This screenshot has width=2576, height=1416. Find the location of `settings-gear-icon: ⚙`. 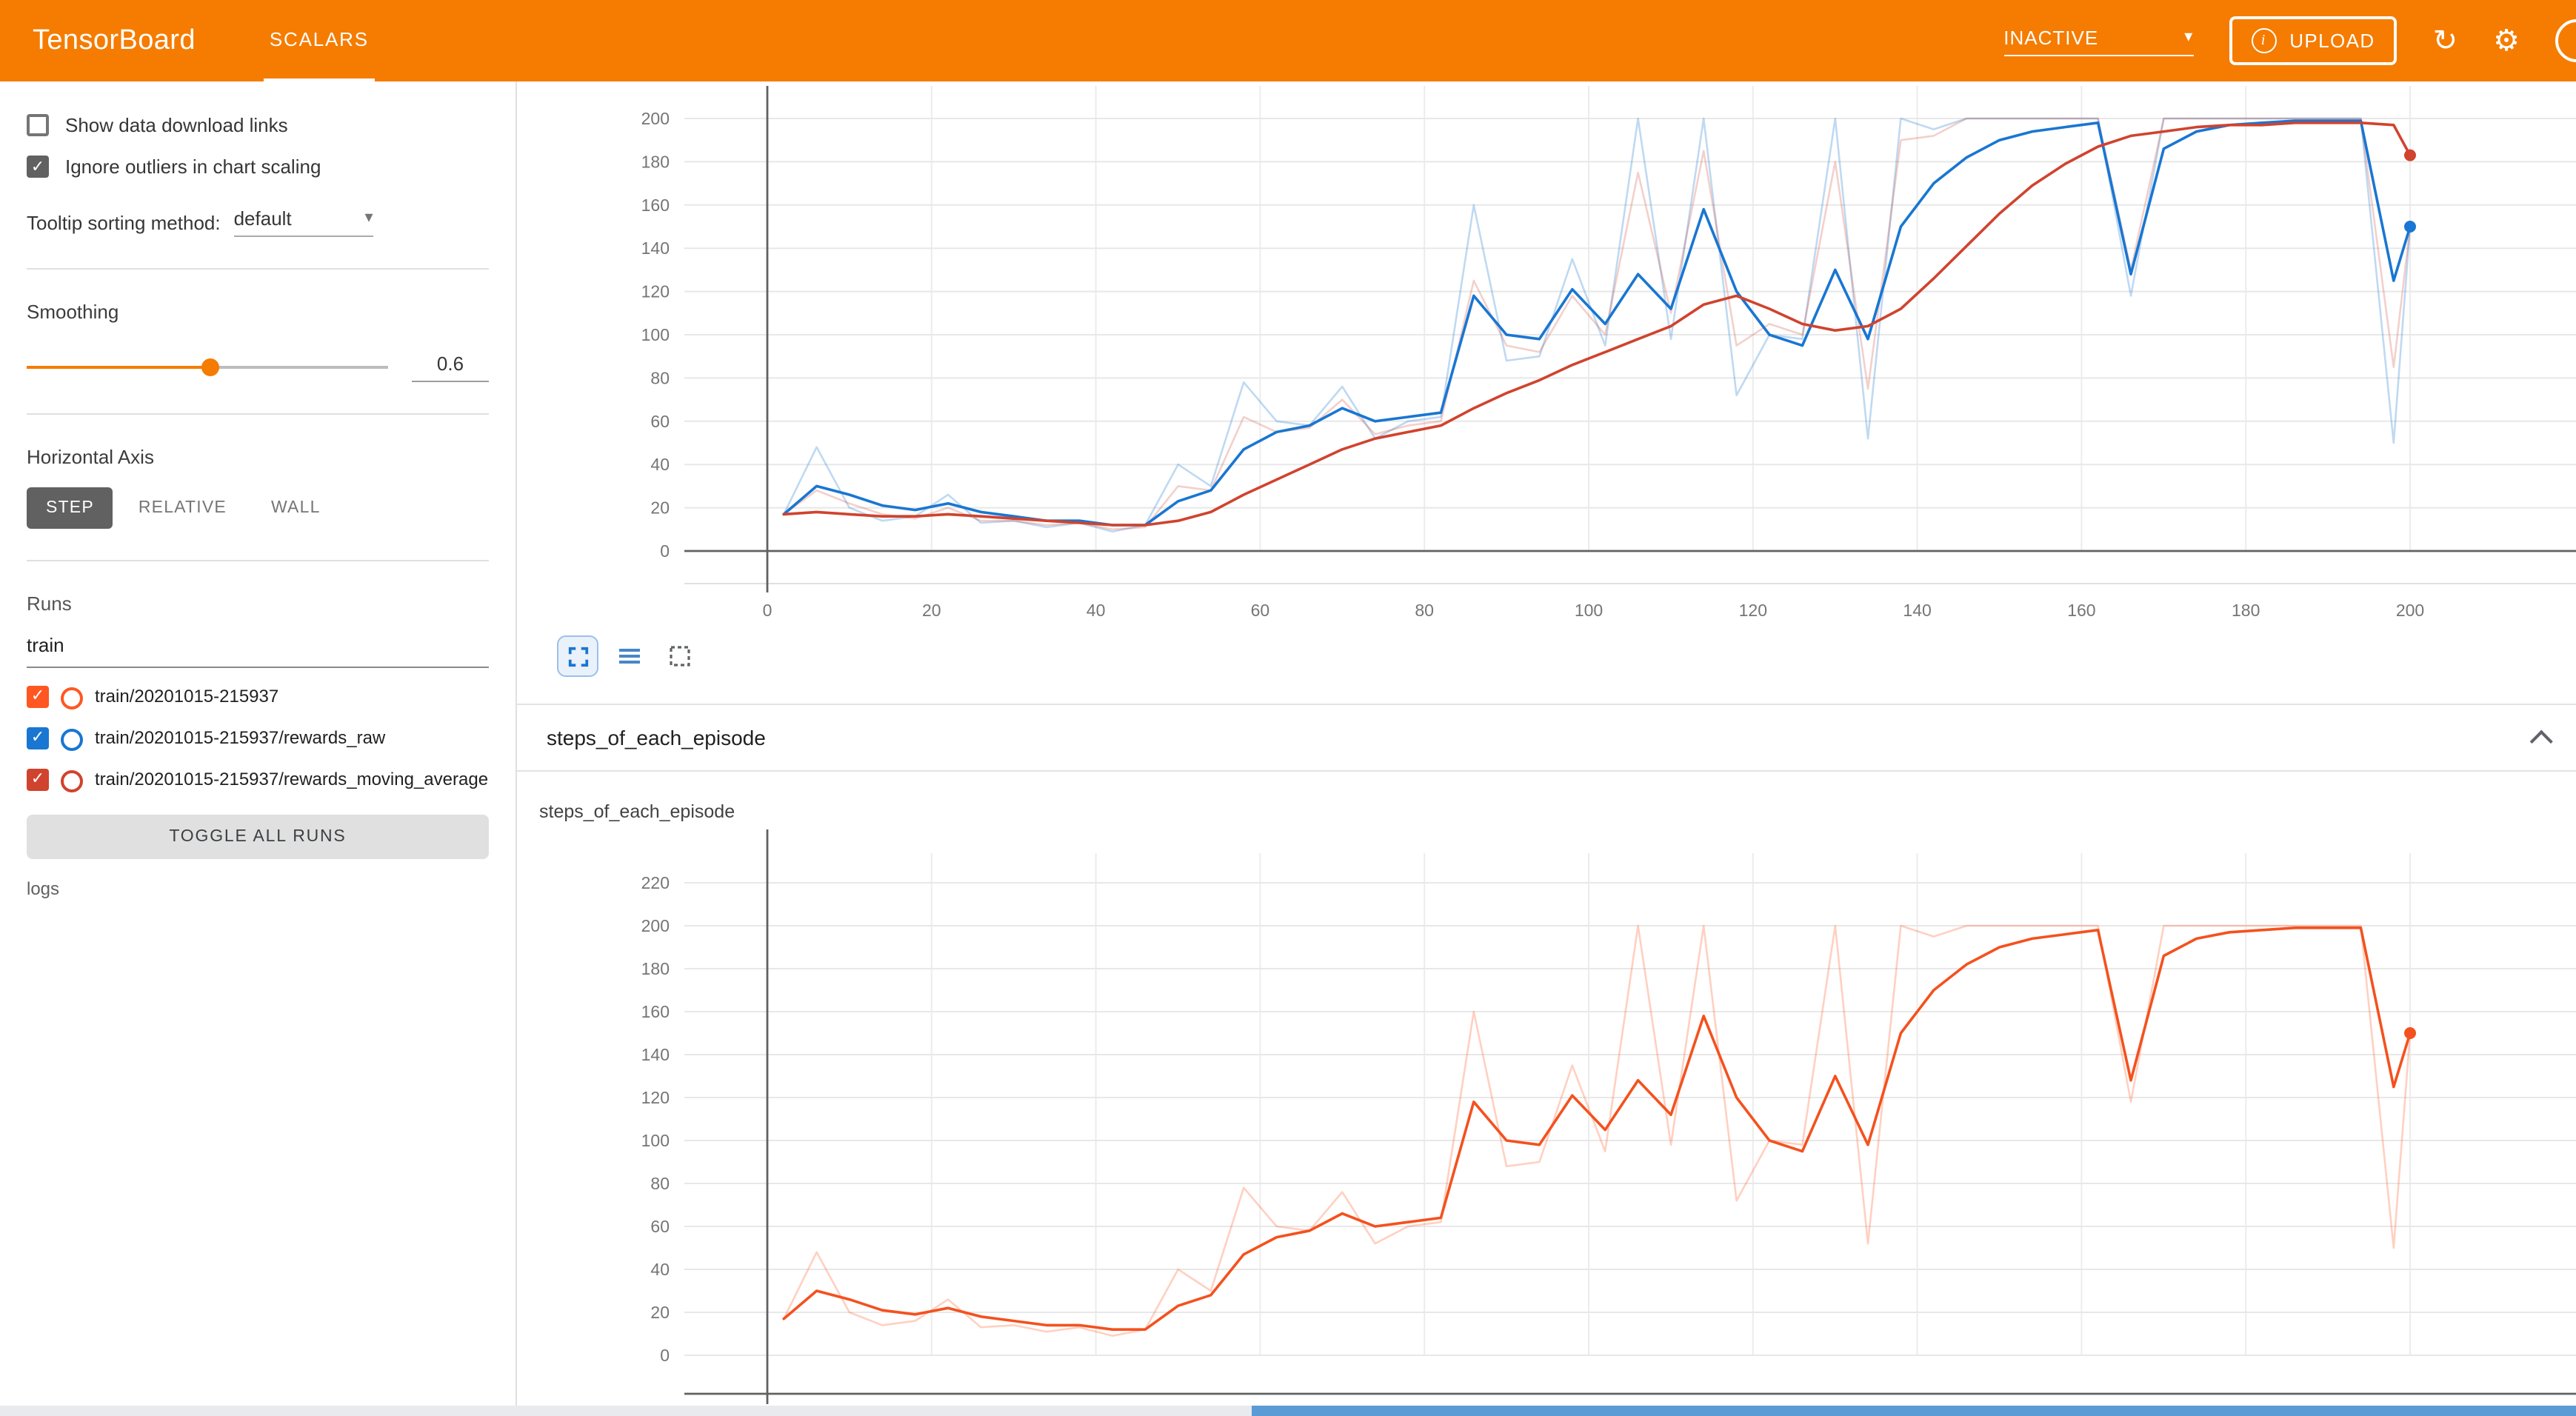

settings-gear-icon: ⚙ is located at coordinates (2506, 40).